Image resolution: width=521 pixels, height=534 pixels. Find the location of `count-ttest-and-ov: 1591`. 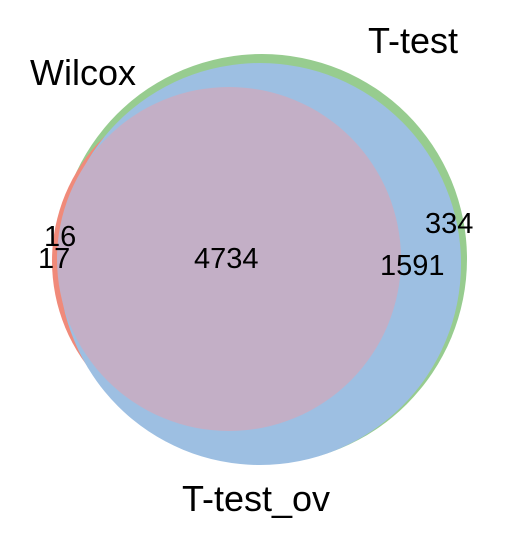

count-ttest-and-ov: 1591 is located at coordinates (412, 266).